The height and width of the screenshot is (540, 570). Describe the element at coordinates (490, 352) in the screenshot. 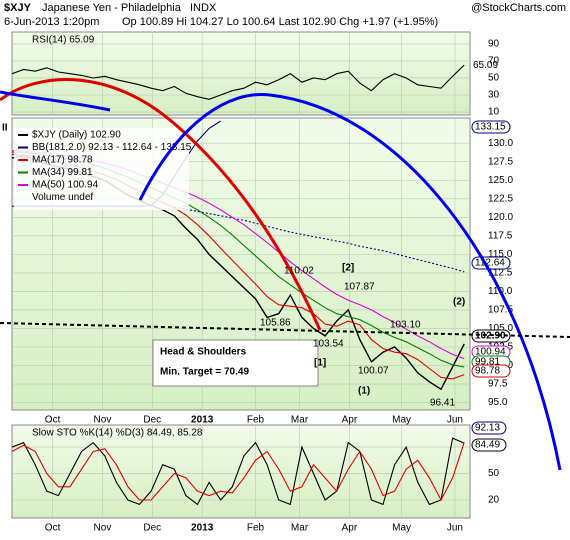

I see `right-label: 100.94` at that location.